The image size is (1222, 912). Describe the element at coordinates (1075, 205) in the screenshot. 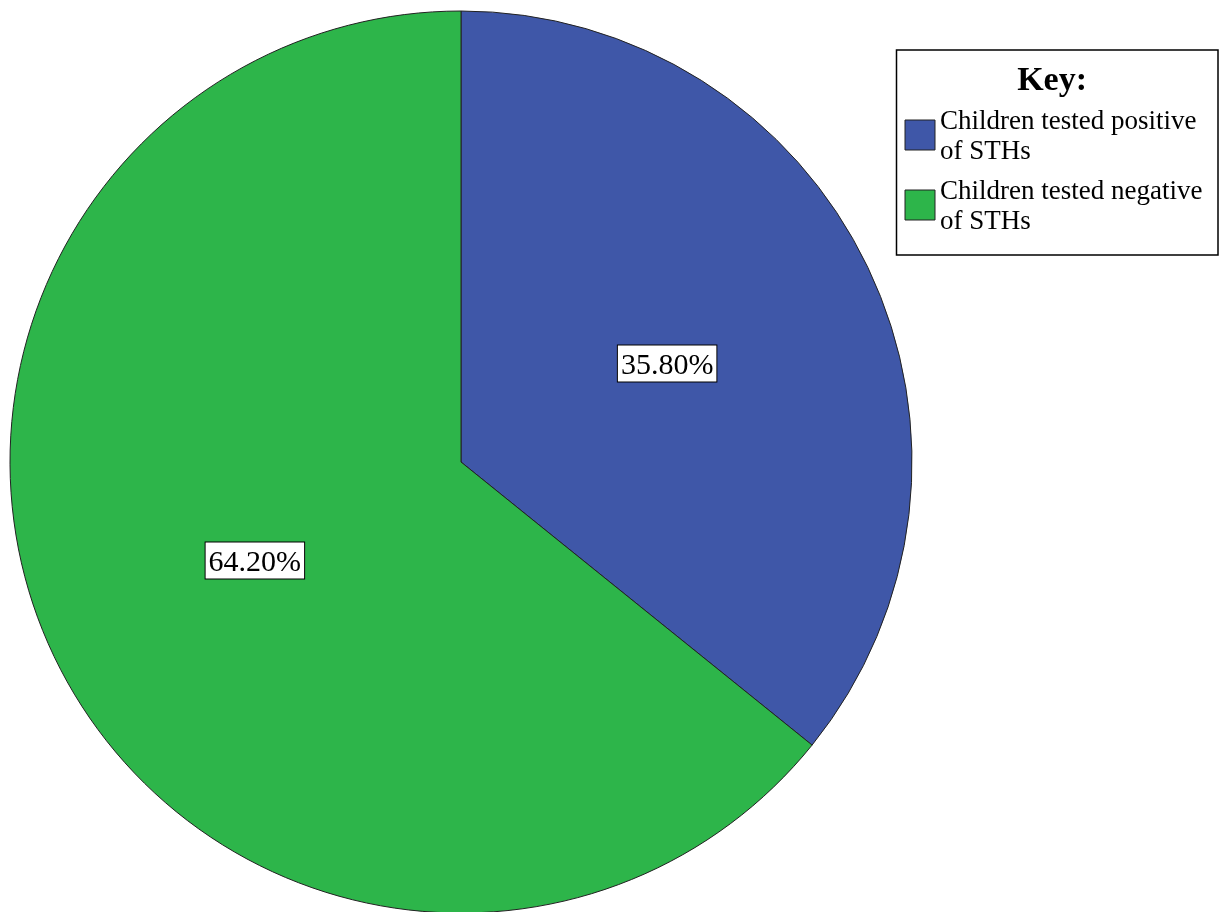

I see `legend-label: Children tested negative of STHs` at that location.